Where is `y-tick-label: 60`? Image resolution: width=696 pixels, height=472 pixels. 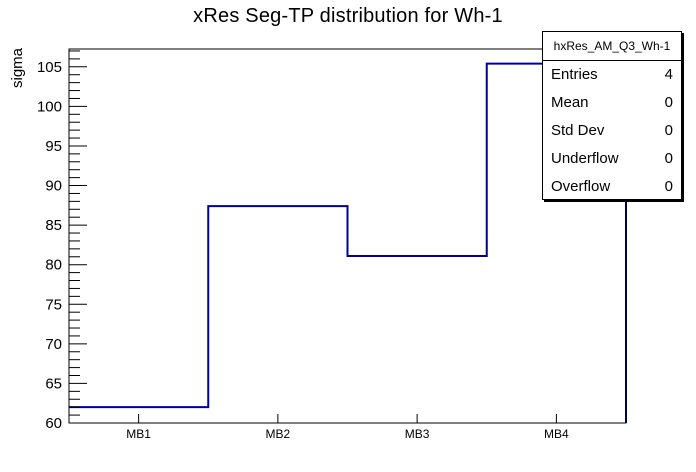
y-tick-label: 60 is located at coordinates (53, 423).